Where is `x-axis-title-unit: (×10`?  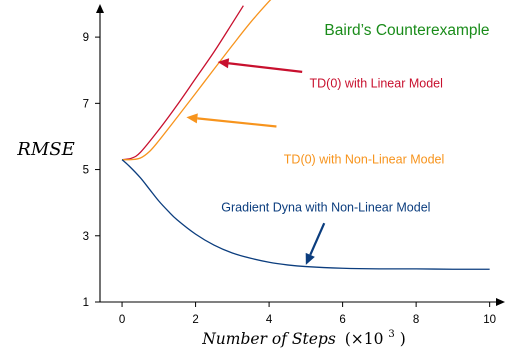
x-axis-title-unit: (×10 is located at coordinates (364, 339).